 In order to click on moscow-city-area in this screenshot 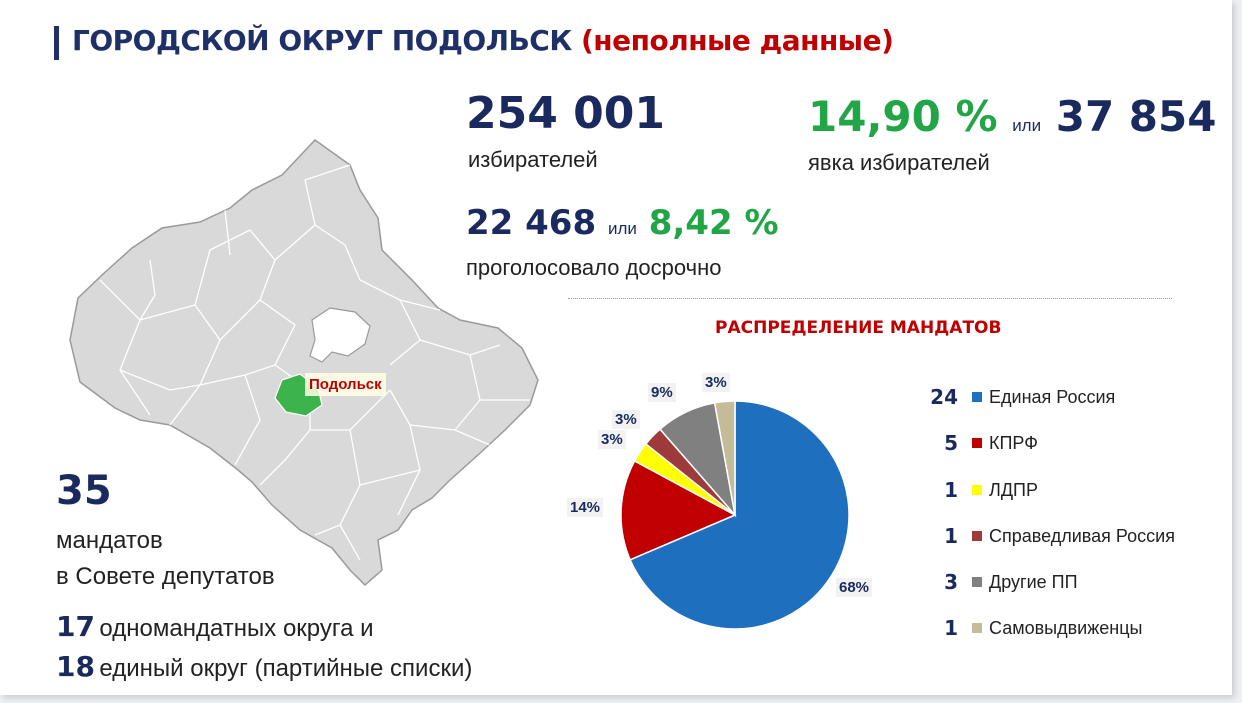, I will do `click(340, 335)`.